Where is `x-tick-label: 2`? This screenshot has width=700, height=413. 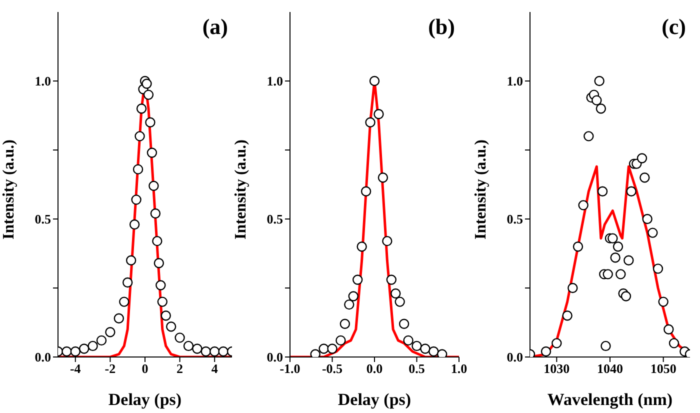 x-tick-label: 2 is located at coordinates (180, 368).